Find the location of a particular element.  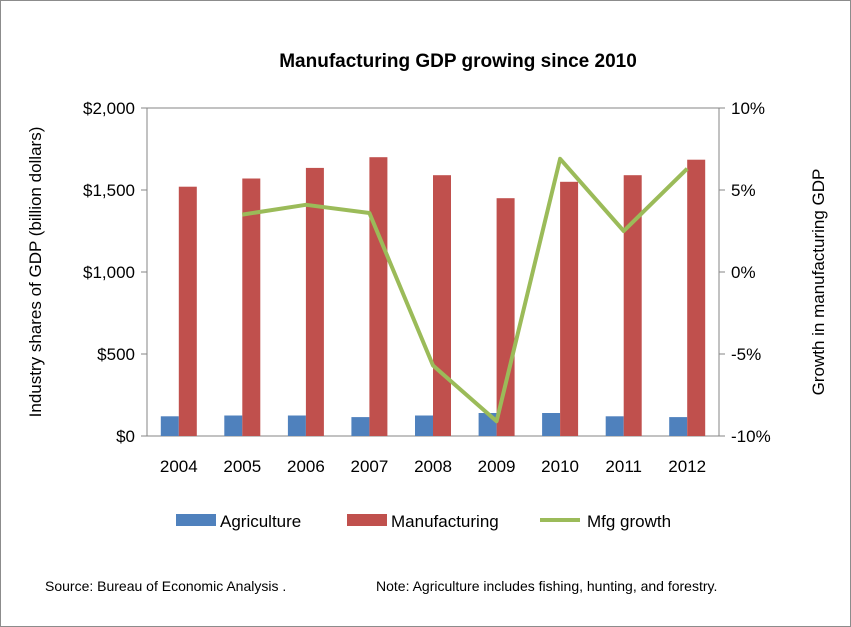

x-tick-label: 2004 is located at coordinates (179, 466).